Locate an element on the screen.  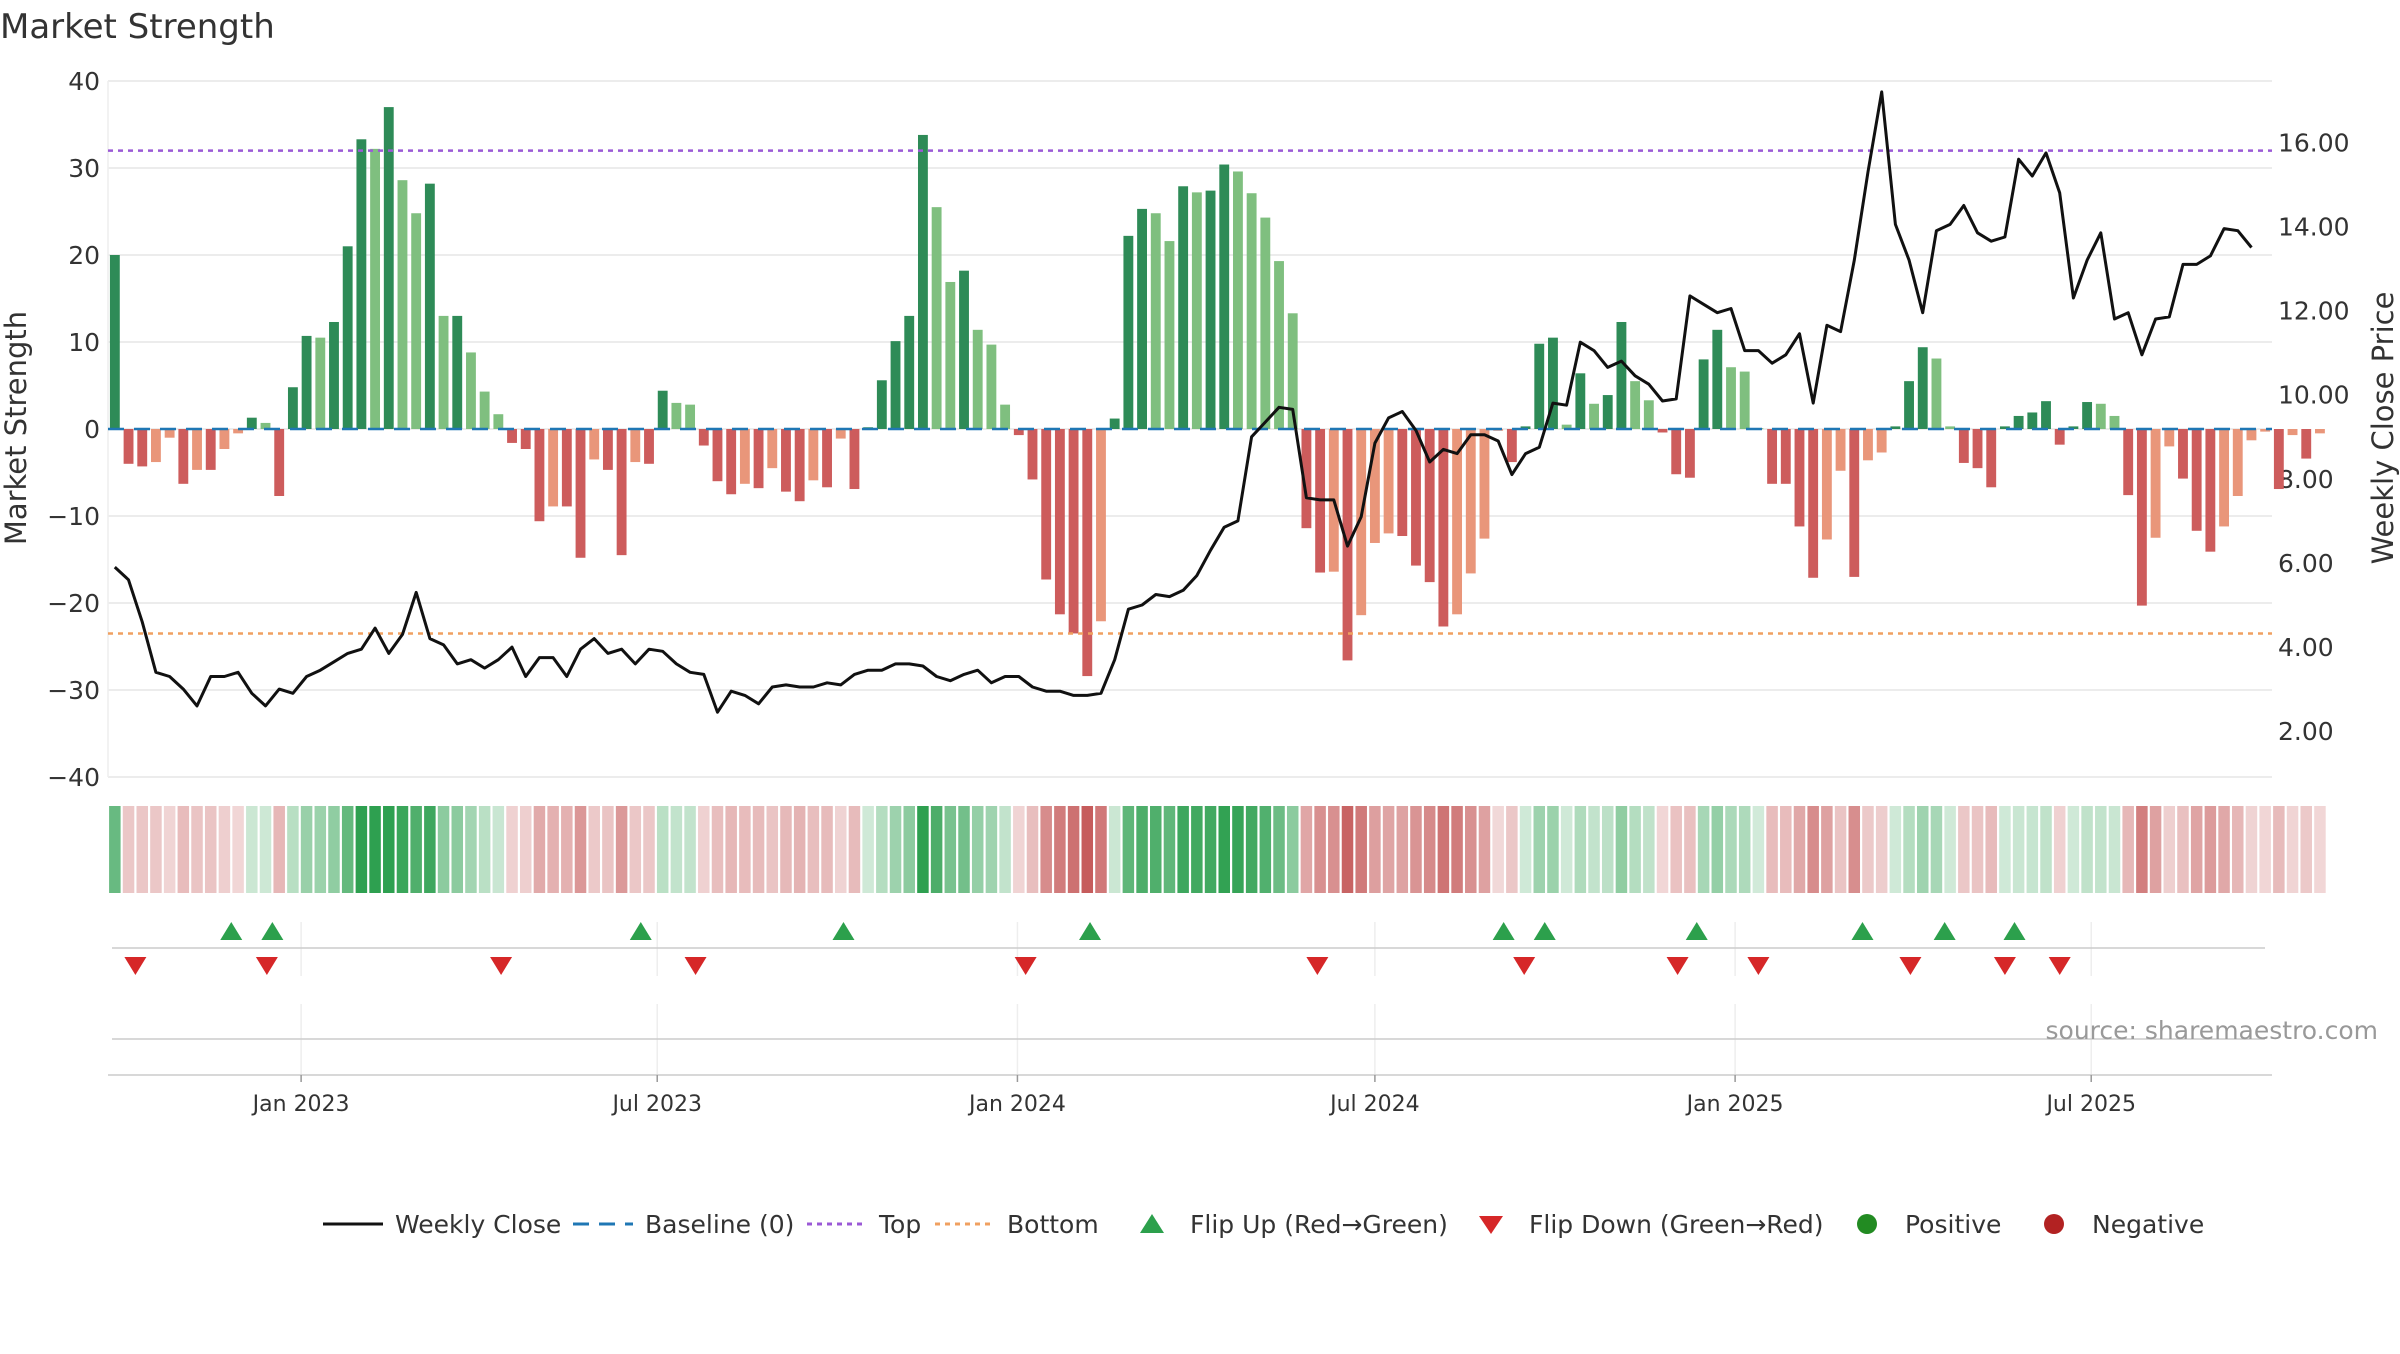
y-left-tick-label: 20 is located at coordinates (84, 255).